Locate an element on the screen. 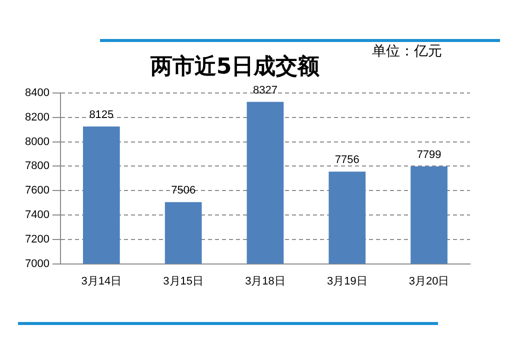 The width and height of the screenshot is (517, 363). chart-title: 两市近5日成交额 is located at coordinates (235, 67).